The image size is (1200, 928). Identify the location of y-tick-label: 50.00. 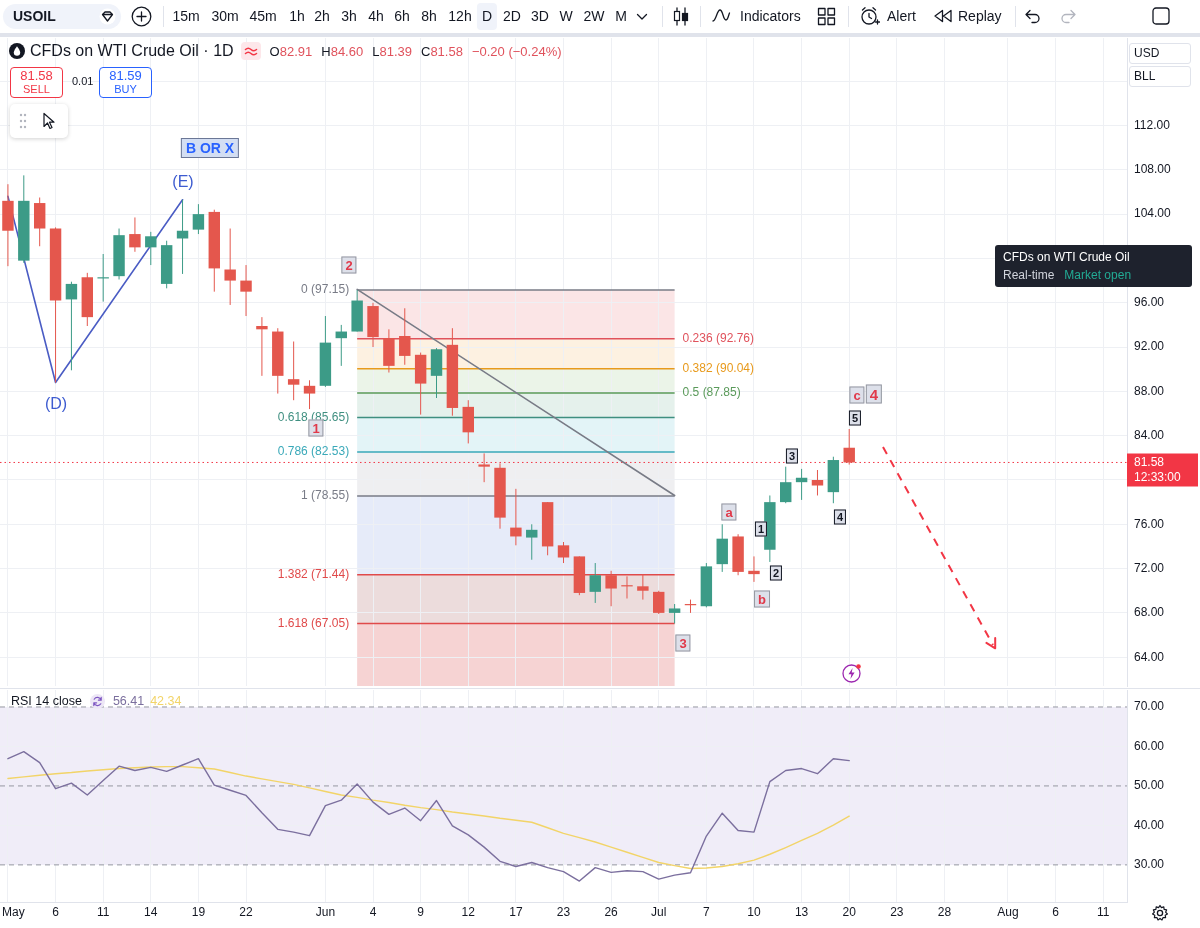
(1149, 785).